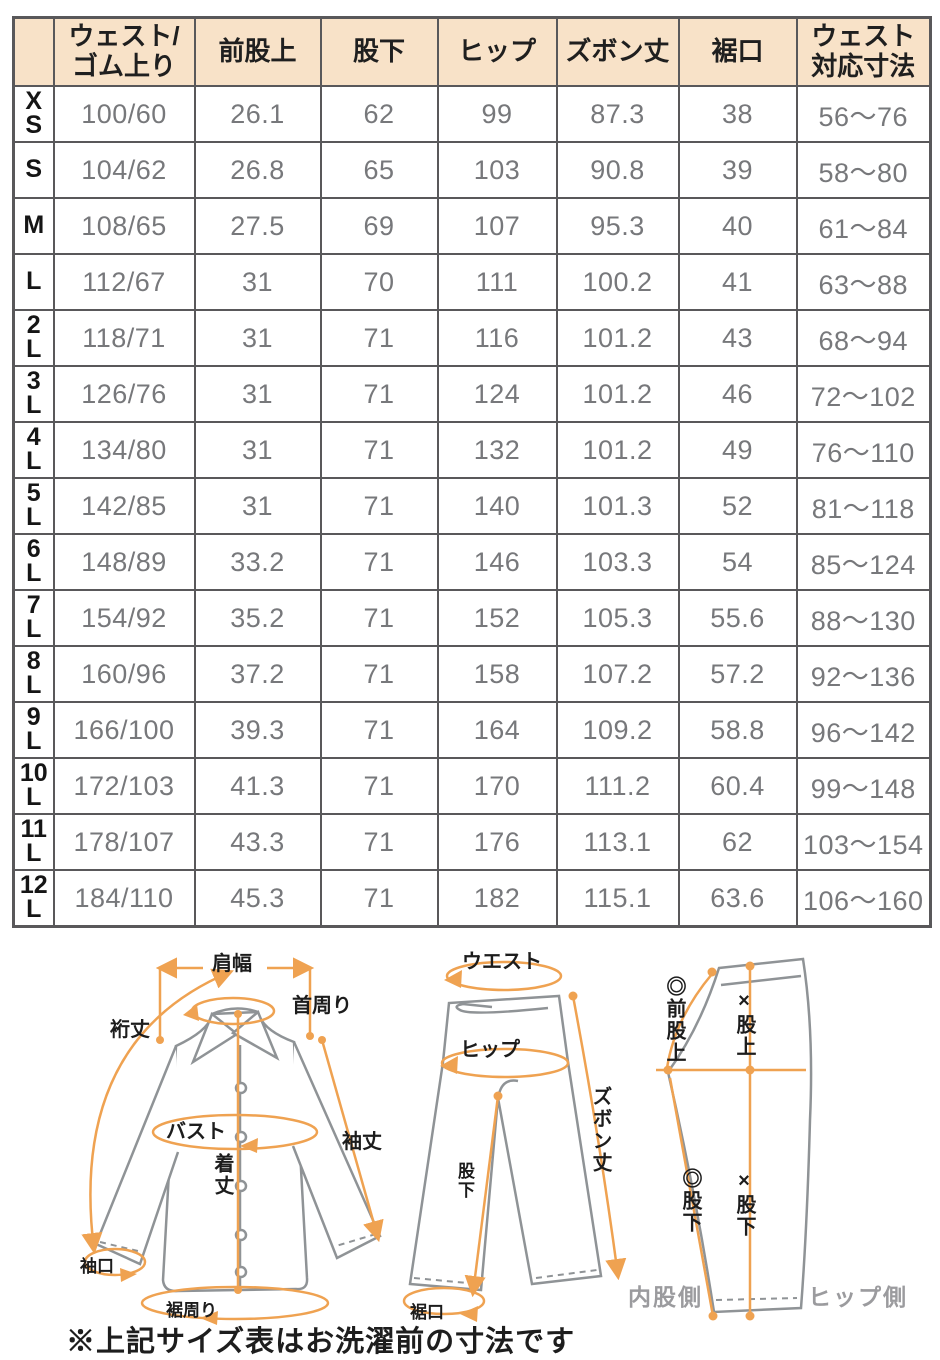 This screenshot has width=940, height=1360. I want to click on measurement-cell: 140, so click(497, 506).